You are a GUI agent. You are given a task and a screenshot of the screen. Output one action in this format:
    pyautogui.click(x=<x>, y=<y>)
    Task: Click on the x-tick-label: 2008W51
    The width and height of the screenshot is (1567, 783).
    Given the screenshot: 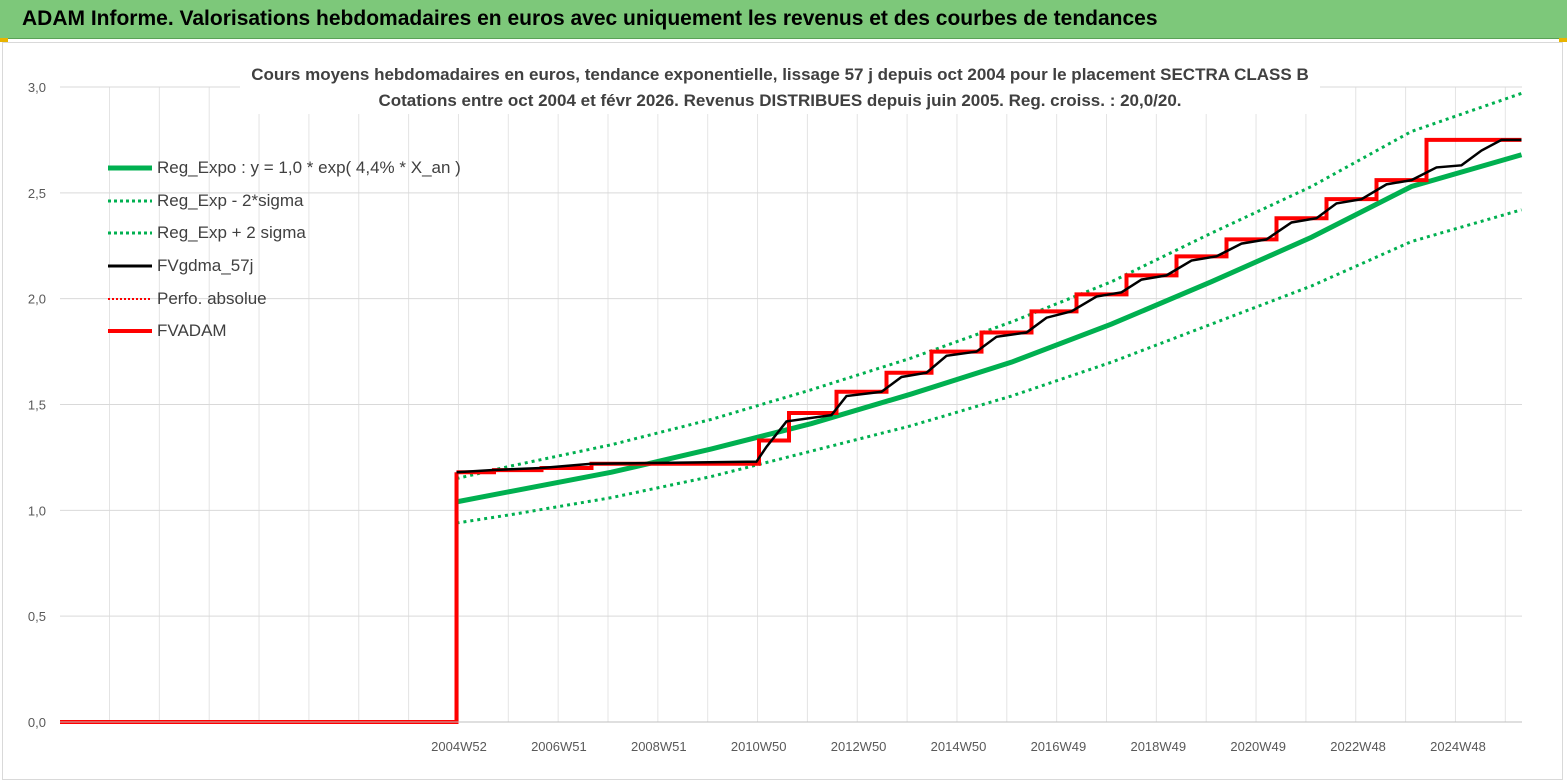 What is the action you would take?
    pyautogui.click(x=659, y=746)
    